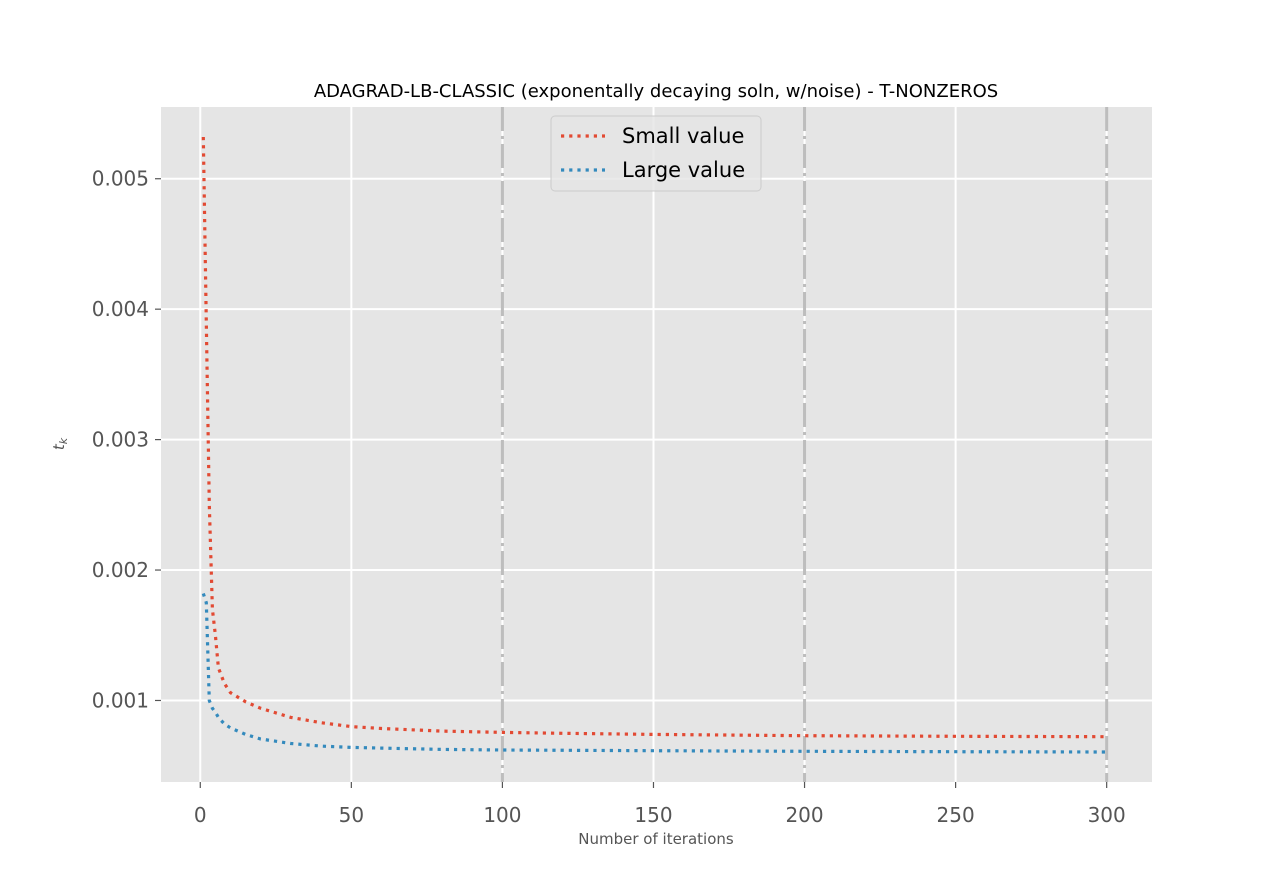 The image size is (1280, 880). Describe the element at coordinates (653, 815) in the screenshot. I see `x-tick-label: 150` at that location.